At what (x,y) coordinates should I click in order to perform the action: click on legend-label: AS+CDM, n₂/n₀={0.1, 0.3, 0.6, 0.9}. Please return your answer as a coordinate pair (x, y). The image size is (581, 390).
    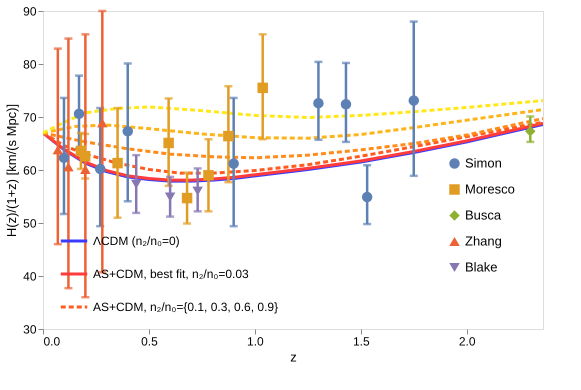
    Looking at the image, I should click on (185, 307).